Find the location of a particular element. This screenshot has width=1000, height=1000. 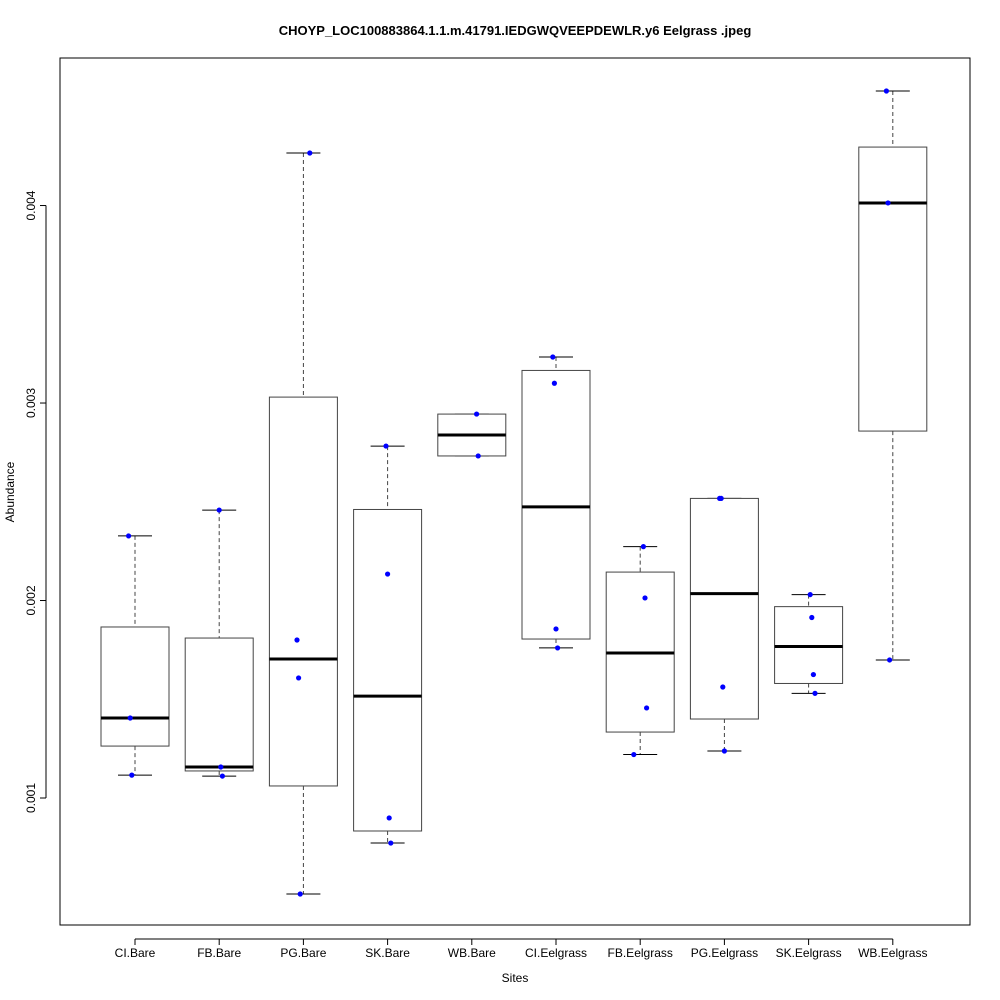

x-tick-label: WB.Bare is located at coordinates (472, 953).